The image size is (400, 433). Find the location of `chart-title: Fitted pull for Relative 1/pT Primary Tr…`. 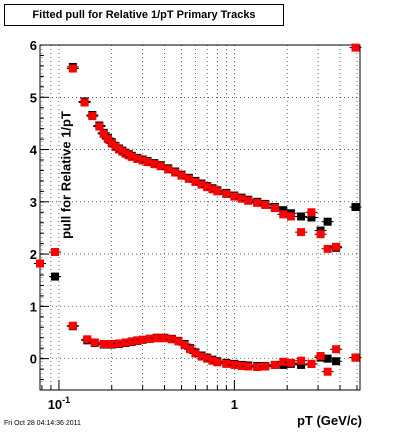

chart-title: Fitted pull for Relative 1/pT Primary Tr… is located at coordinates (144, 15).